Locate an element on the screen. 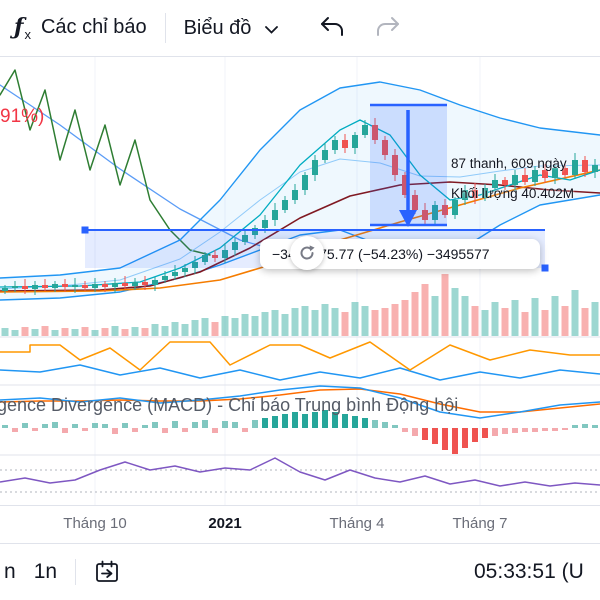 This screenshot has height=600, width=600. chart-type-label: Biểu đồ is located at coordinates (217, 27).